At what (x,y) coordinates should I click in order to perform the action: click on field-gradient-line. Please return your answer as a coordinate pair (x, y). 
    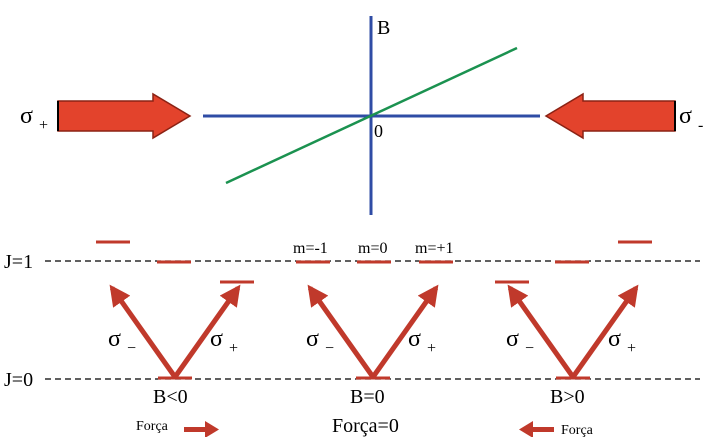
    Looking at the image, I should click on (371, 115).